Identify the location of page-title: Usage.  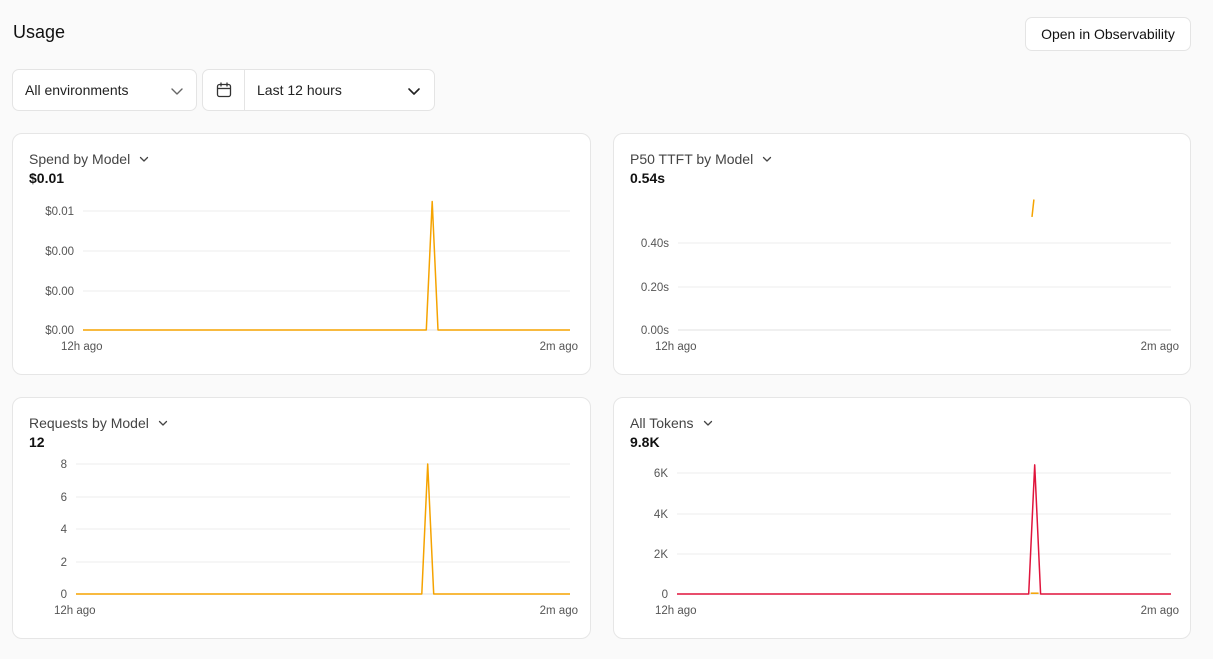
(39, 32).